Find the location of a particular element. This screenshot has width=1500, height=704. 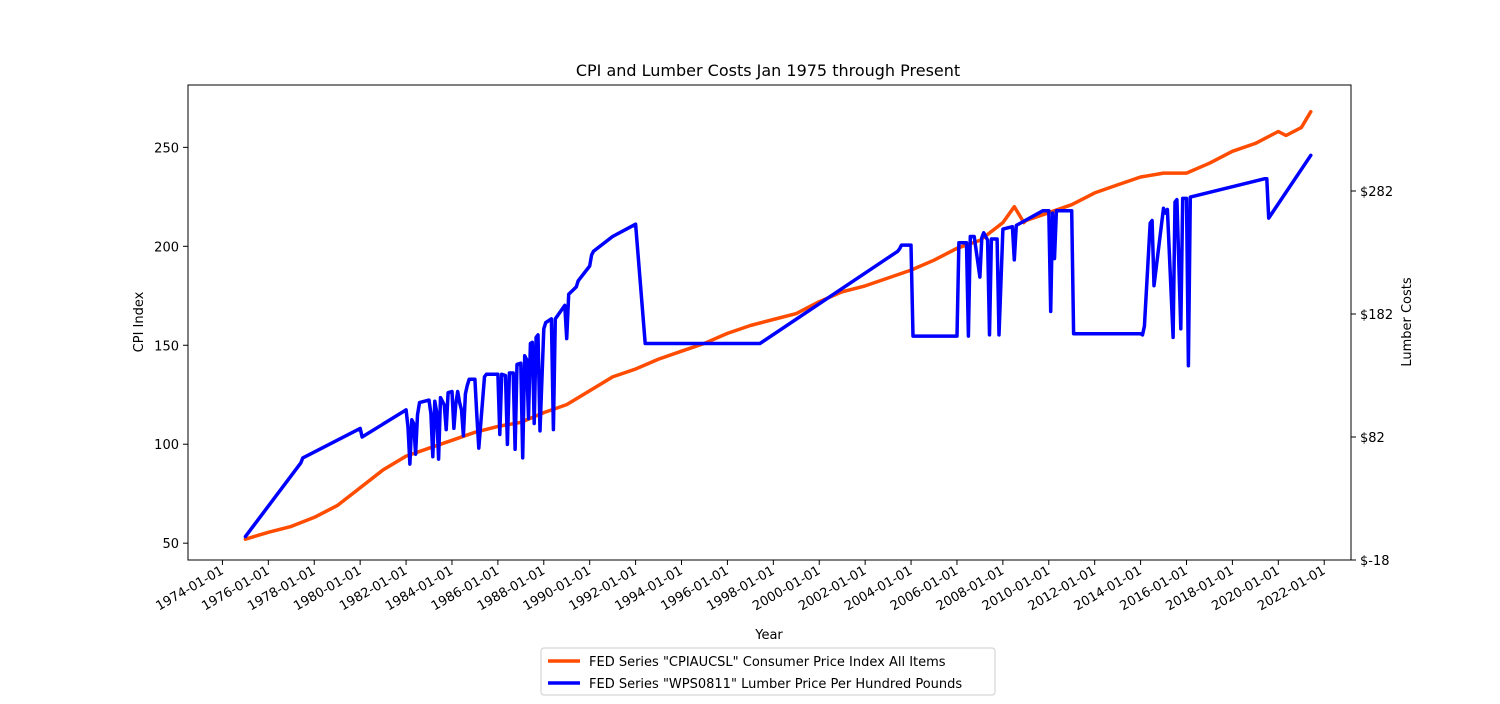

y-axis-left: 50 100 150 200 250 is located at coordinates (171, 346).